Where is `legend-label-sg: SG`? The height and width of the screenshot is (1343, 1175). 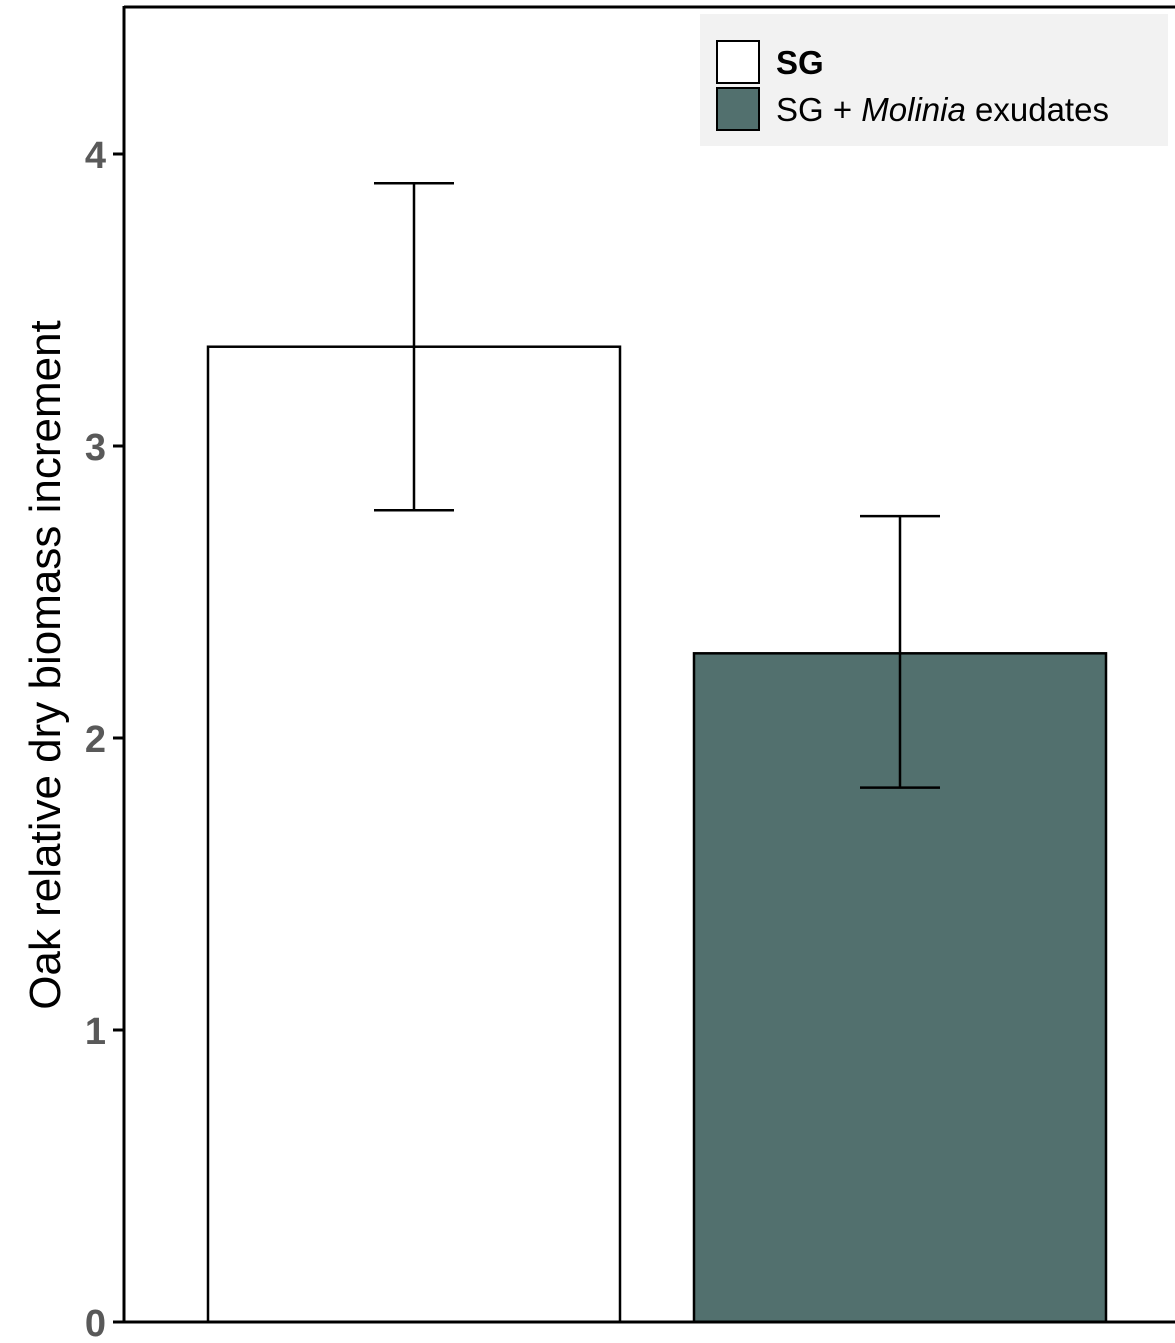
legend-label-sg: SG is located at coordinates (800, 62).